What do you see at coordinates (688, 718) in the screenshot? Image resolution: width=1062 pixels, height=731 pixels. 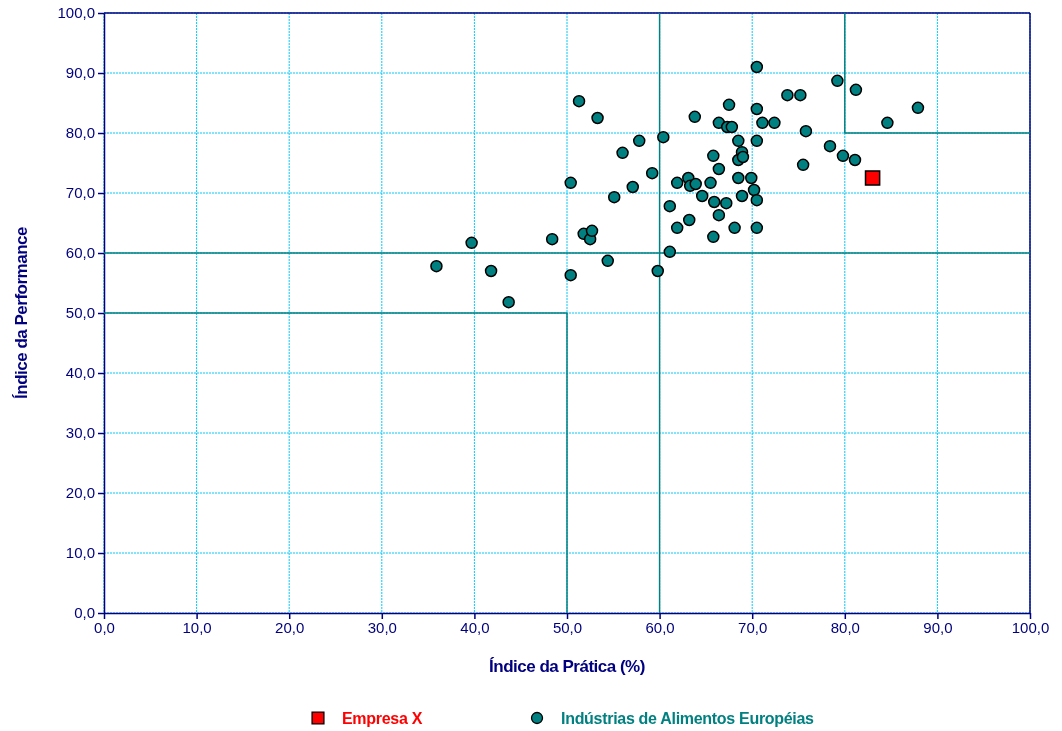 I see `legend-label: Indústrias de Alimentos Européias` at bounding box center [688, 718].